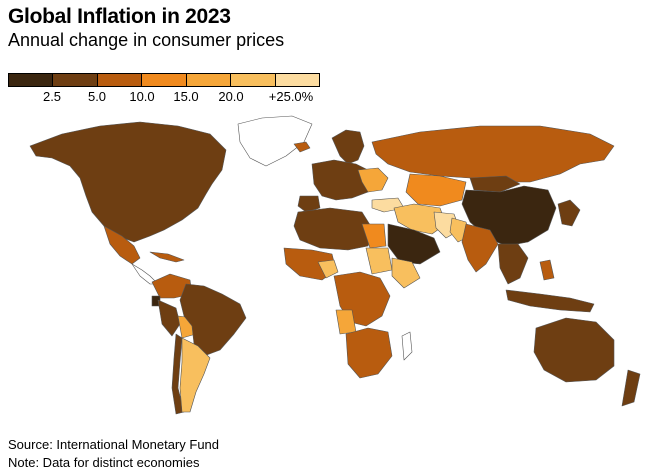 The image size is (666, 475). I want to click on legend-tick-label: 10.0, so click(142, 96).